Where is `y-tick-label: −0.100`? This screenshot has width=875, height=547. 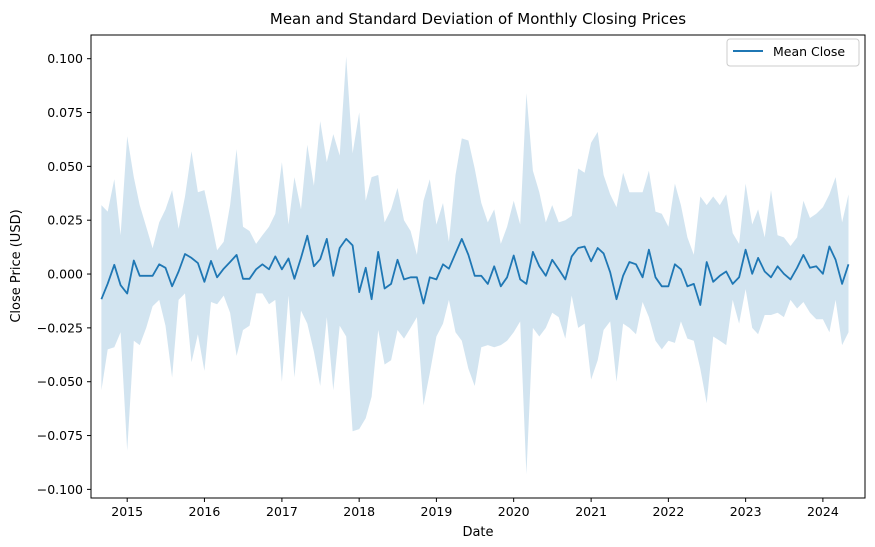 y-tick-label: −0.100 is located at coordinates (60, 489).